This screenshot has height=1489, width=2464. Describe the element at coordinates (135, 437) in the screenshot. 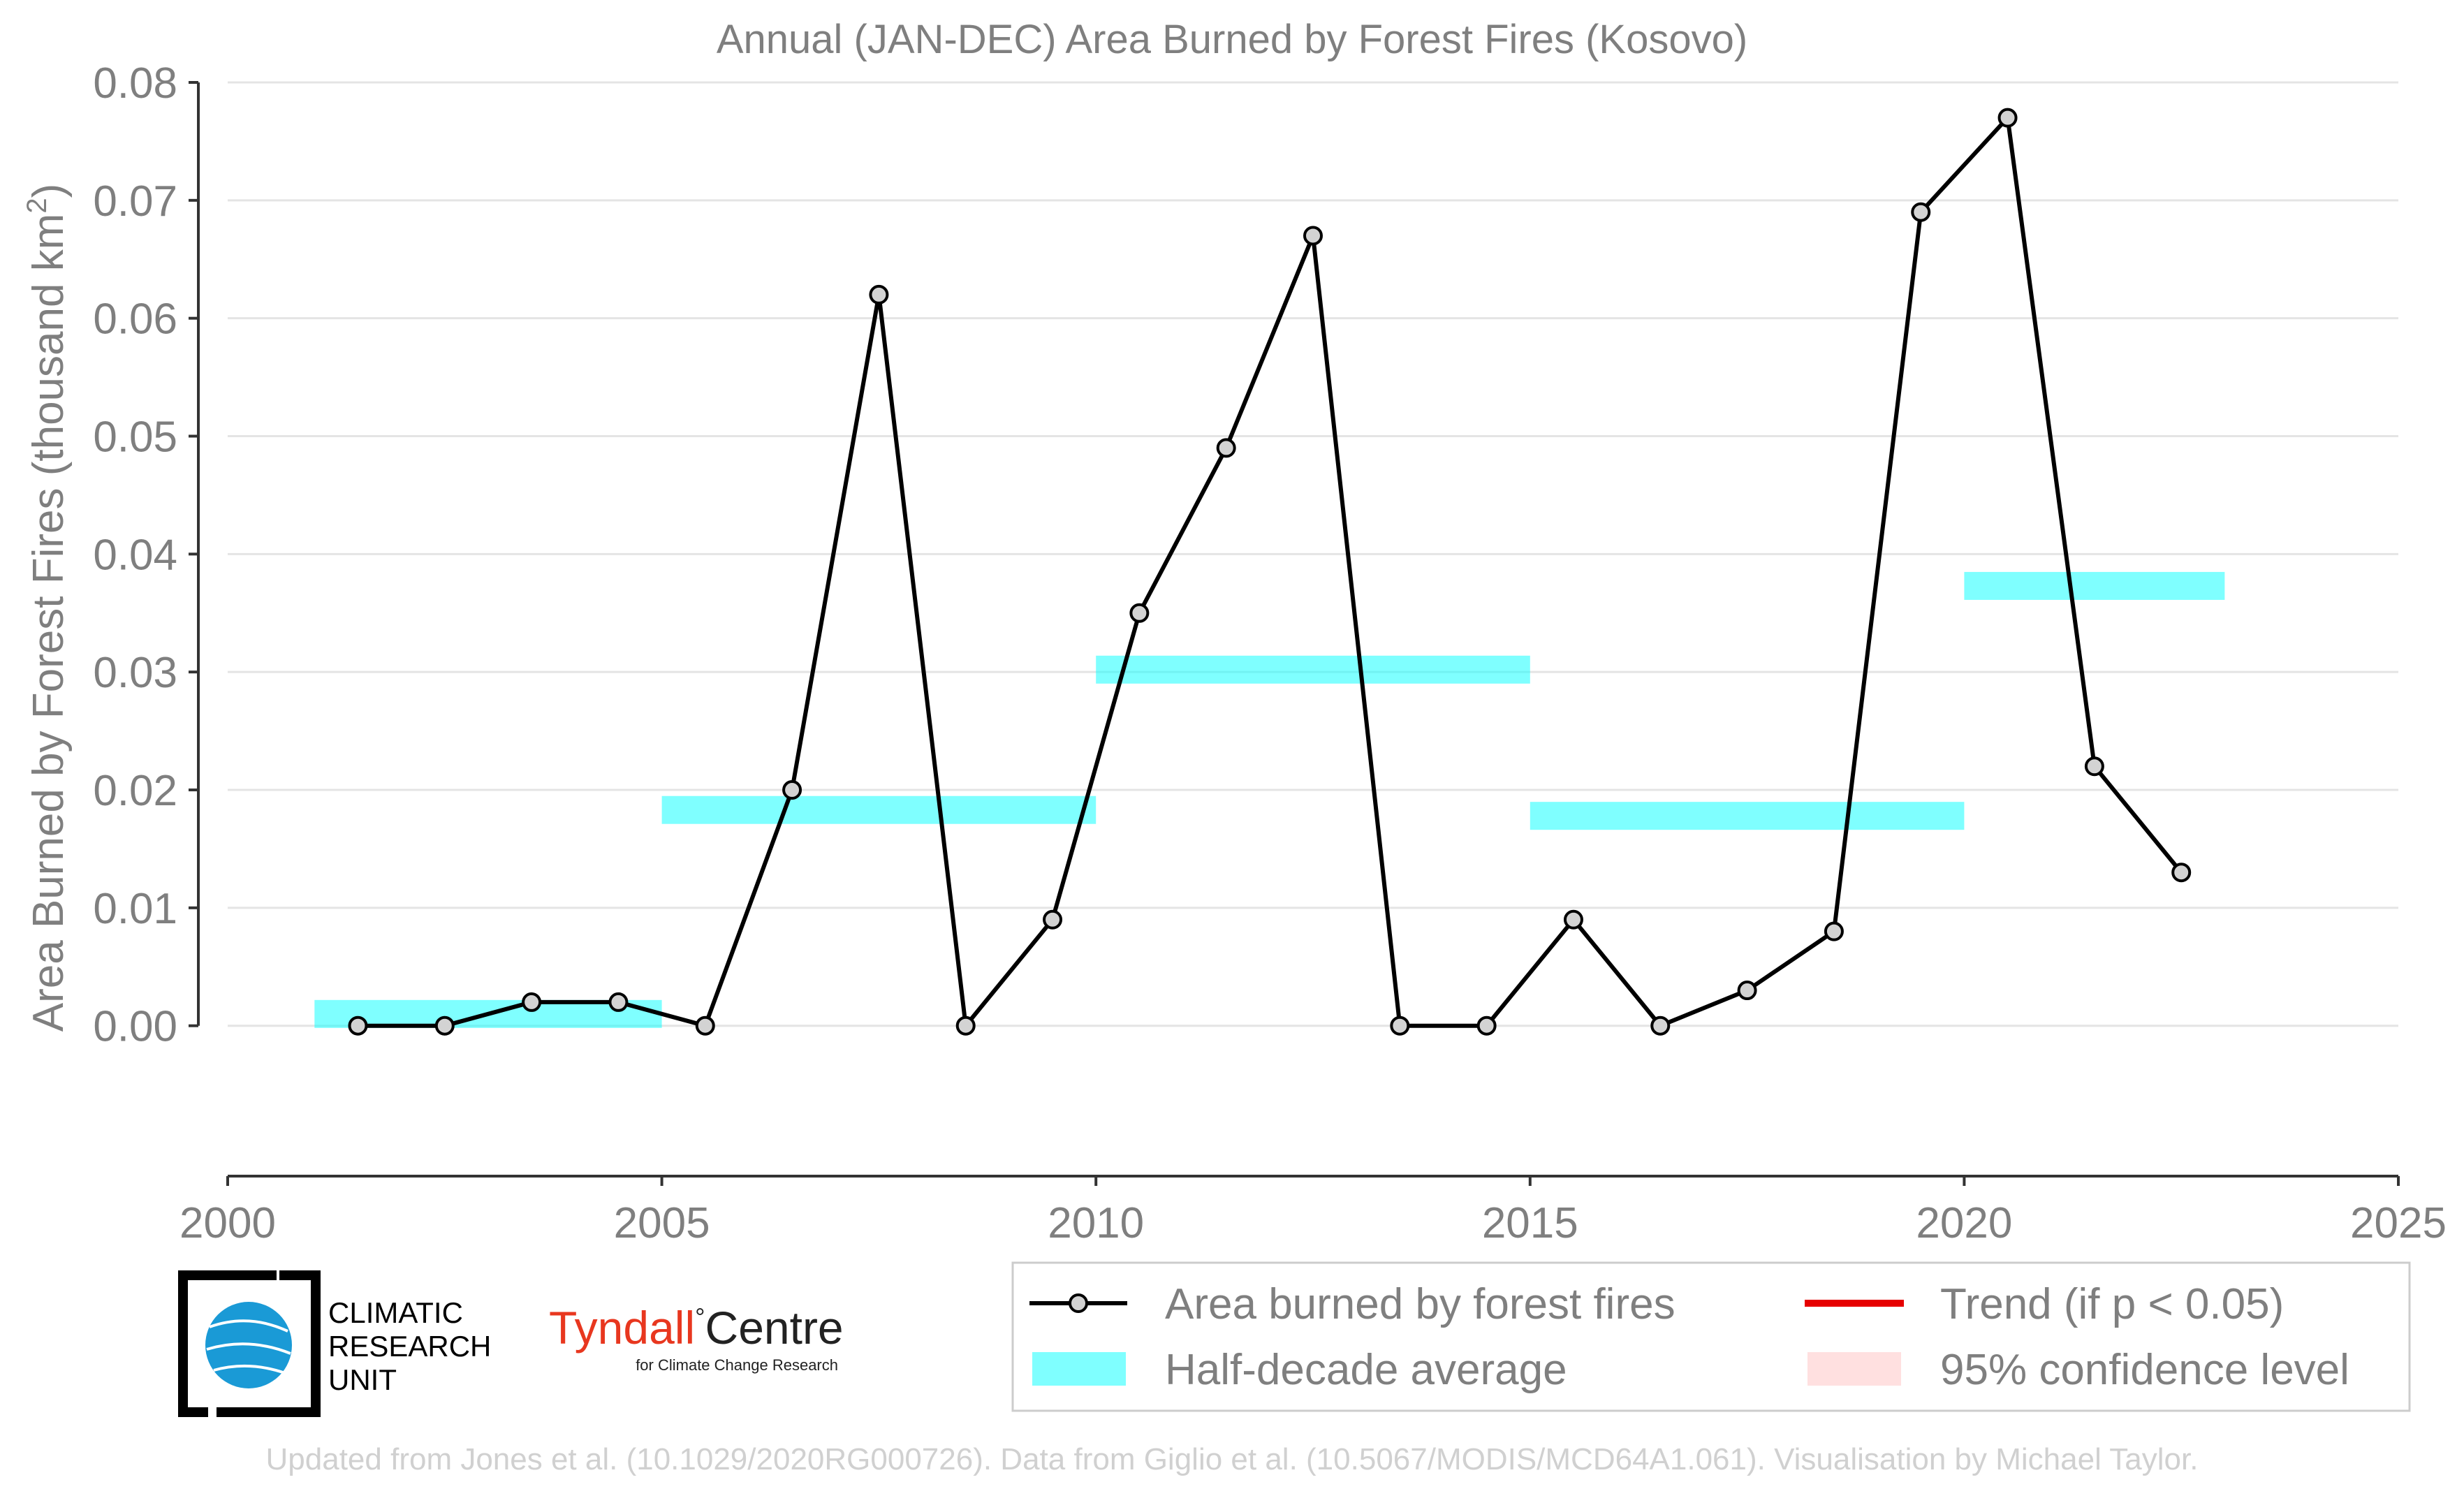

I see `y-tick-label: 0.05` at that location.